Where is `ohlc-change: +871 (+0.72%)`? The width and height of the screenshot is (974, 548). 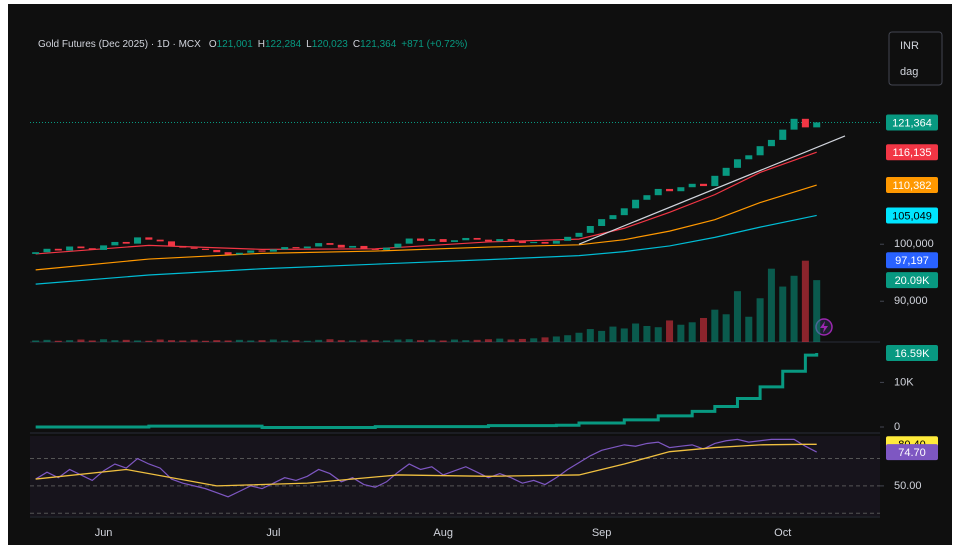
ohlc-change: +871 (+0.72%) is located at coordinates (434, 44).